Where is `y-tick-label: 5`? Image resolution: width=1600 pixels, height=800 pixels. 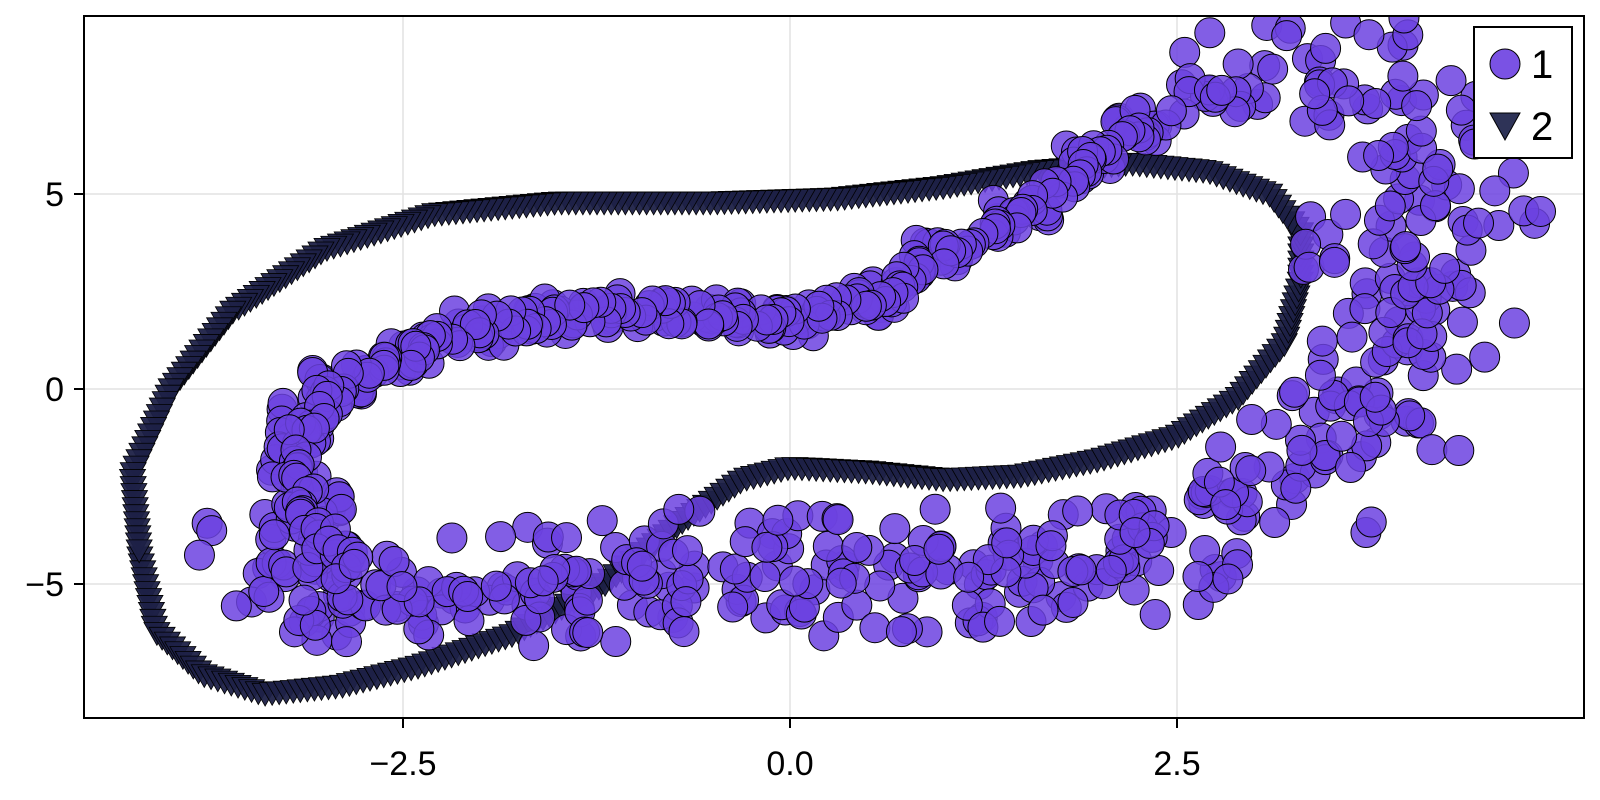 y-tick-label: 5 is located at coordinates (54, 195).